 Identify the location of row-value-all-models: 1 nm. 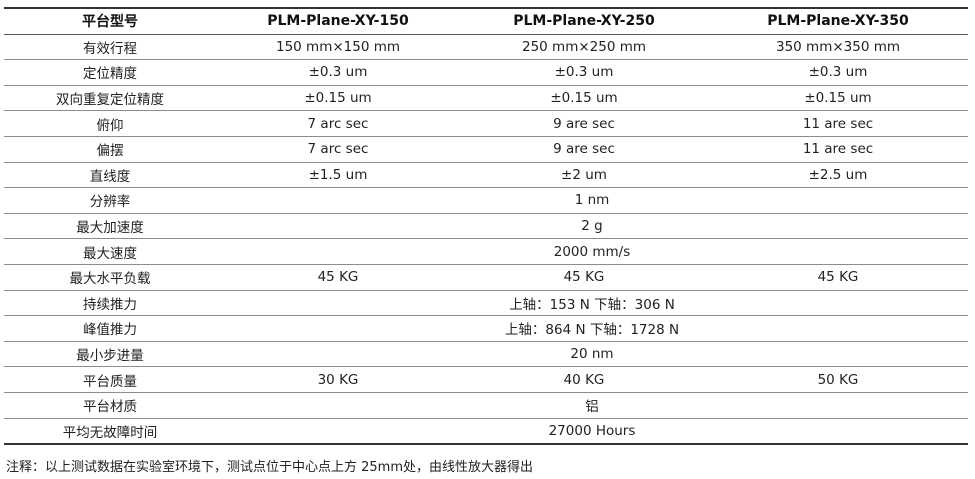
(592, 200).